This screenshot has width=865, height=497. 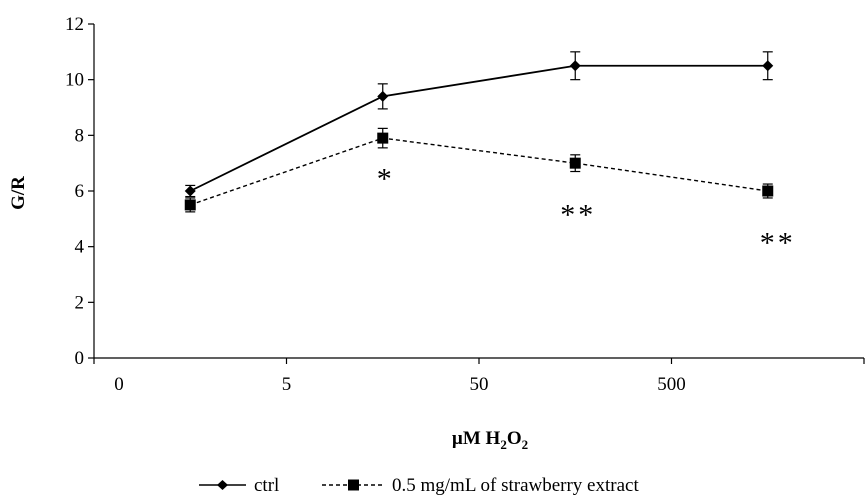 What do you see at coordinates (266, 485) in the screenshot?
I see `legend-label-ctrl: ctrl` at bounding box center [266, 485].